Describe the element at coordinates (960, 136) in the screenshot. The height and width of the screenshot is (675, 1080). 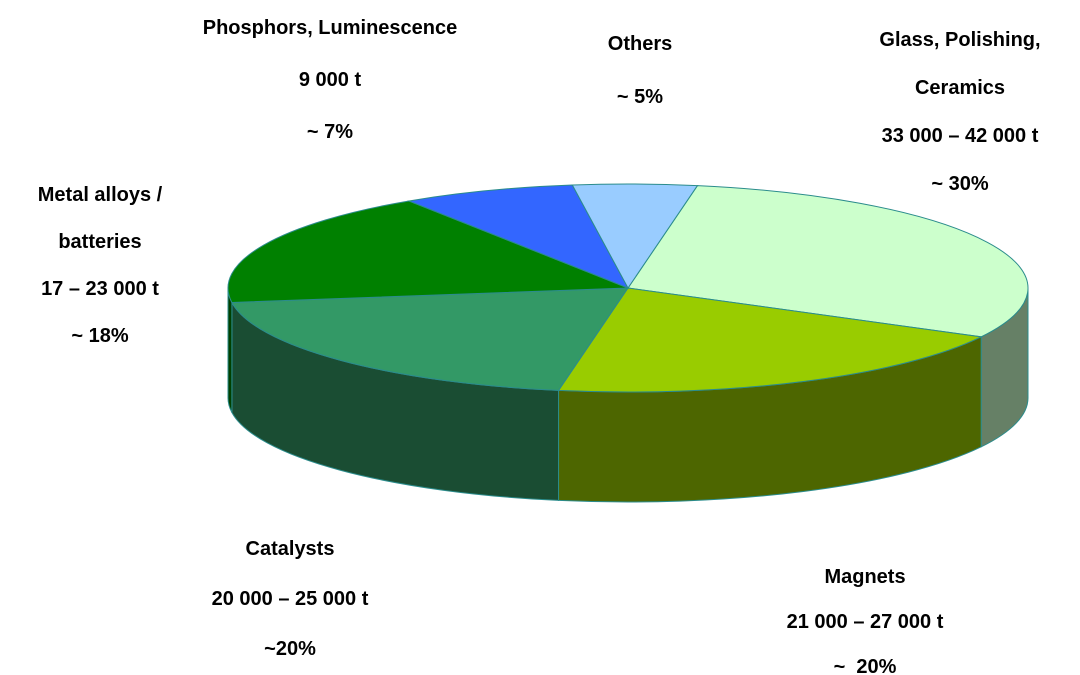
I see `tonnage: 33 000 – 42 000 t` at that location.